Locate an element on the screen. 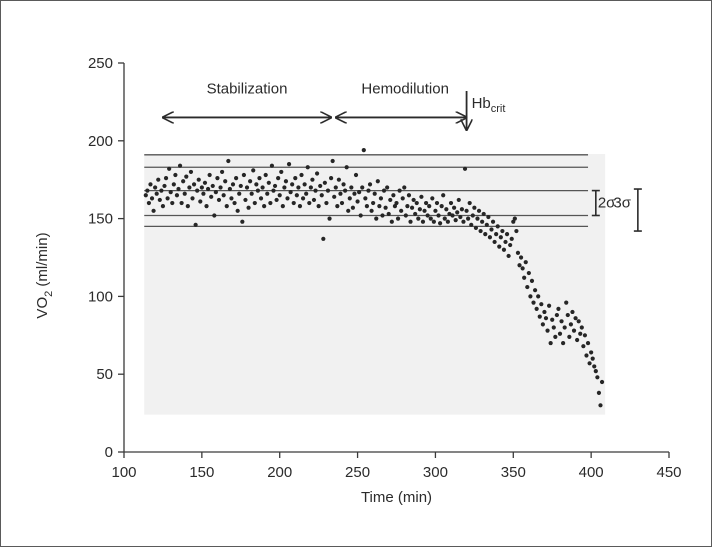 This screenshot has width=712, height=548. stabilization-label: Stabilization is located at coordinates (247, 88).